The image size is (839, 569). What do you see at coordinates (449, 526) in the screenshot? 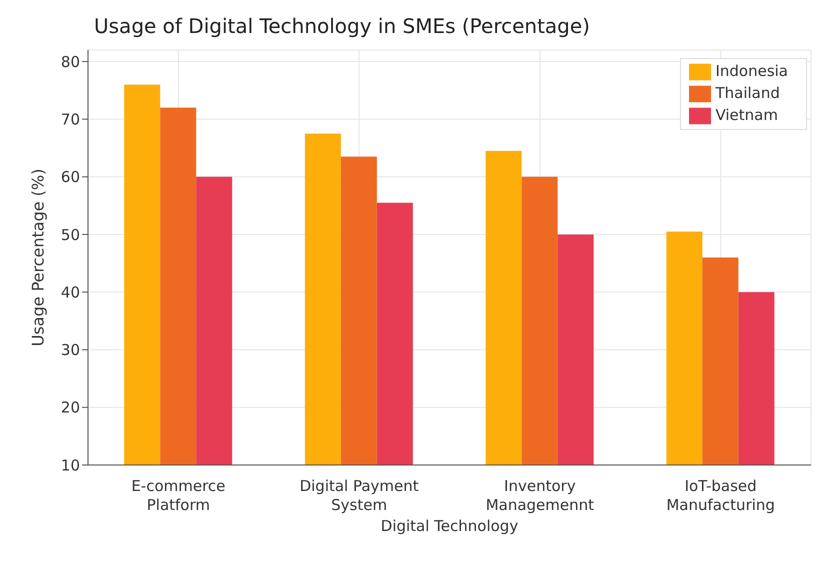
I see `x-axis-title: Digital Technology` at bounding box center [449, 526].